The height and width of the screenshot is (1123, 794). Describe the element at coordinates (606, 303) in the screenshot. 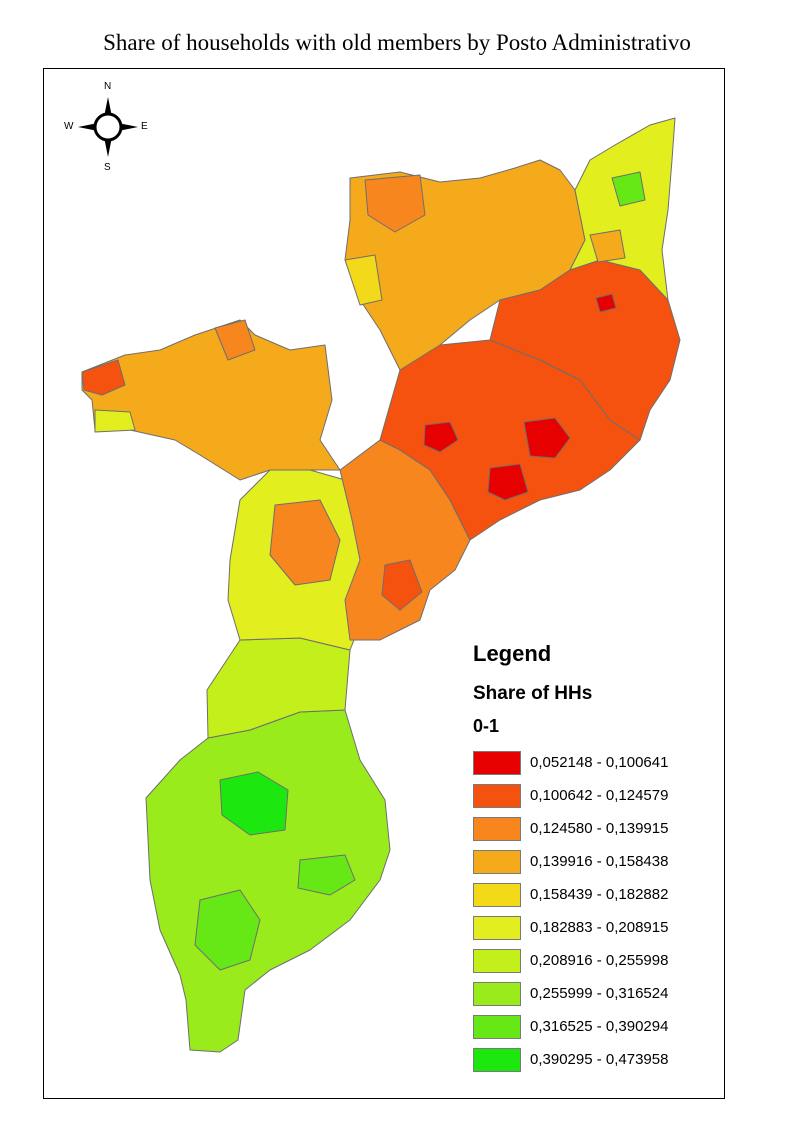

I see `region-nampula-red` at that location.